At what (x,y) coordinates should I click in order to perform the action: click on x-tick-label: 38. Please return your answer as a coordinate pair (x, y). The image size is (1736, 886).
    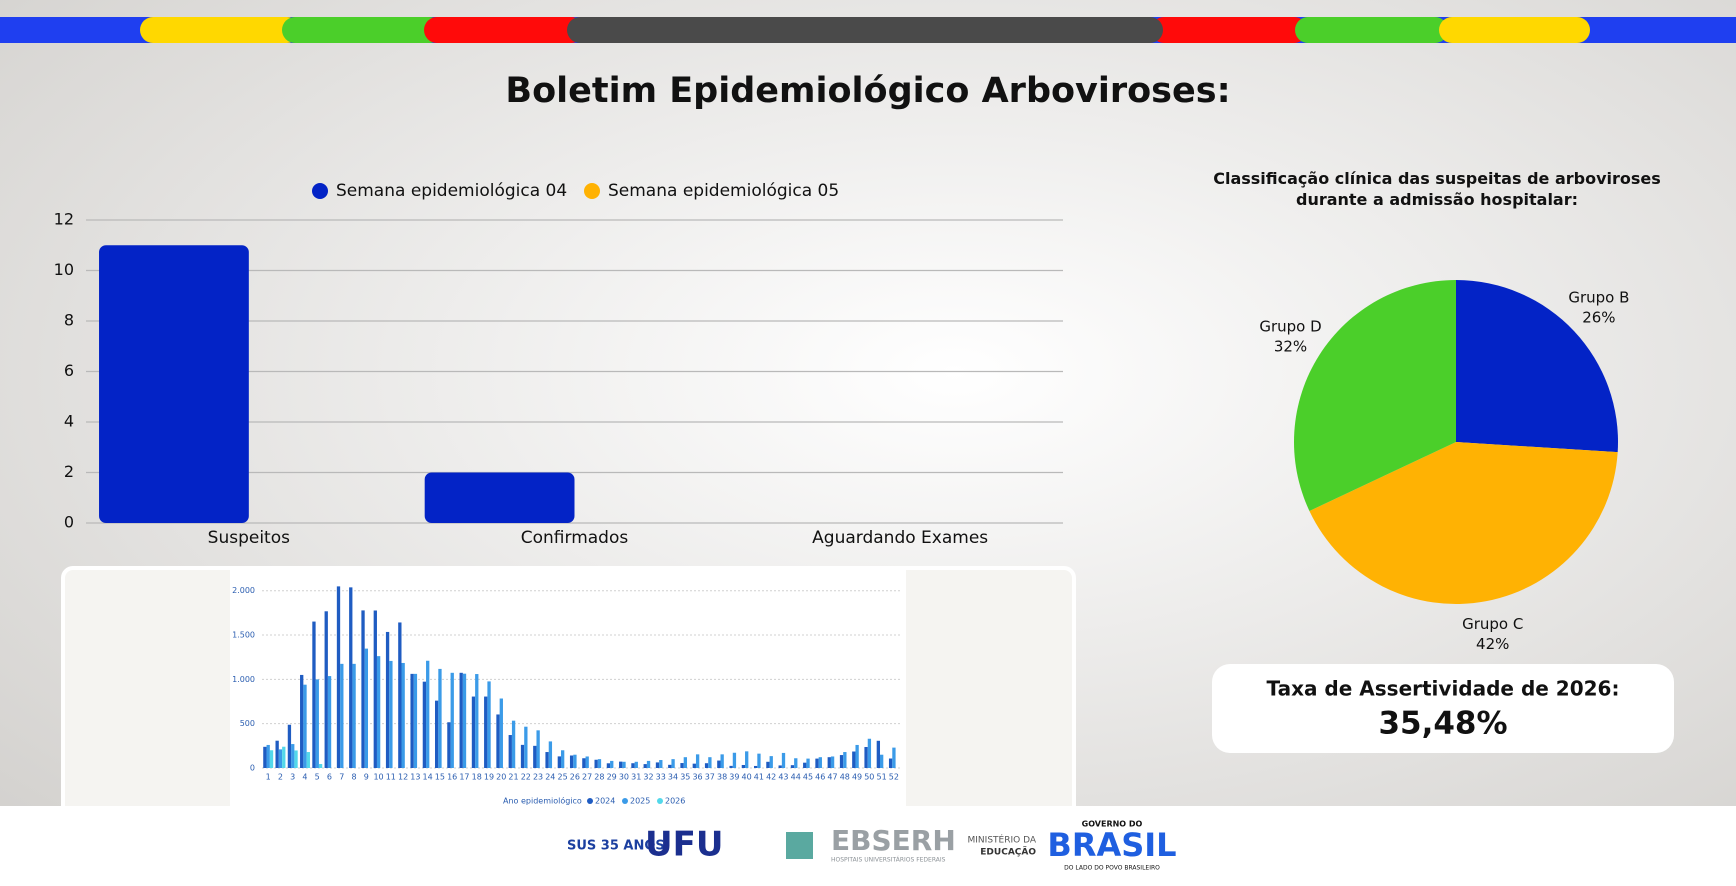
    Looking at the image, I should click on (722, 777).